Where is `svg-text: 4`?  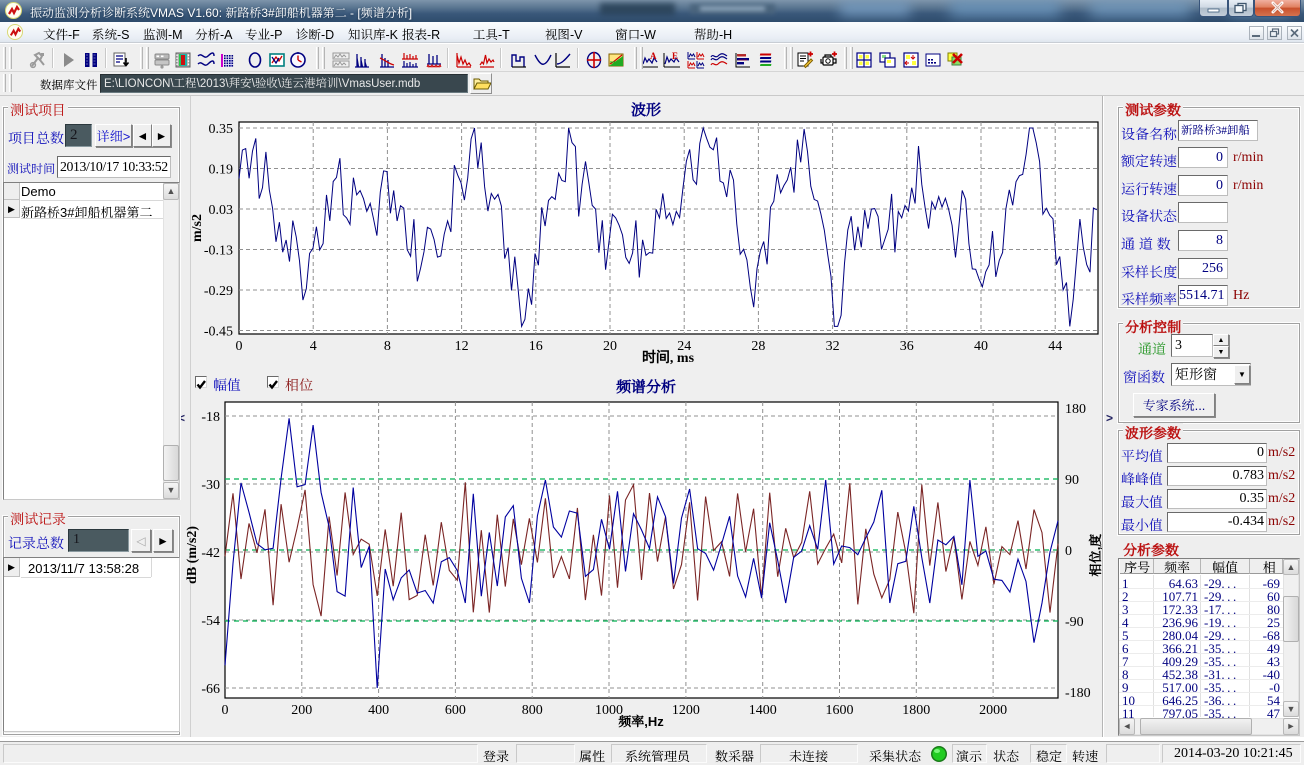 svg-text: 4 is located at coordinates (313, 346).